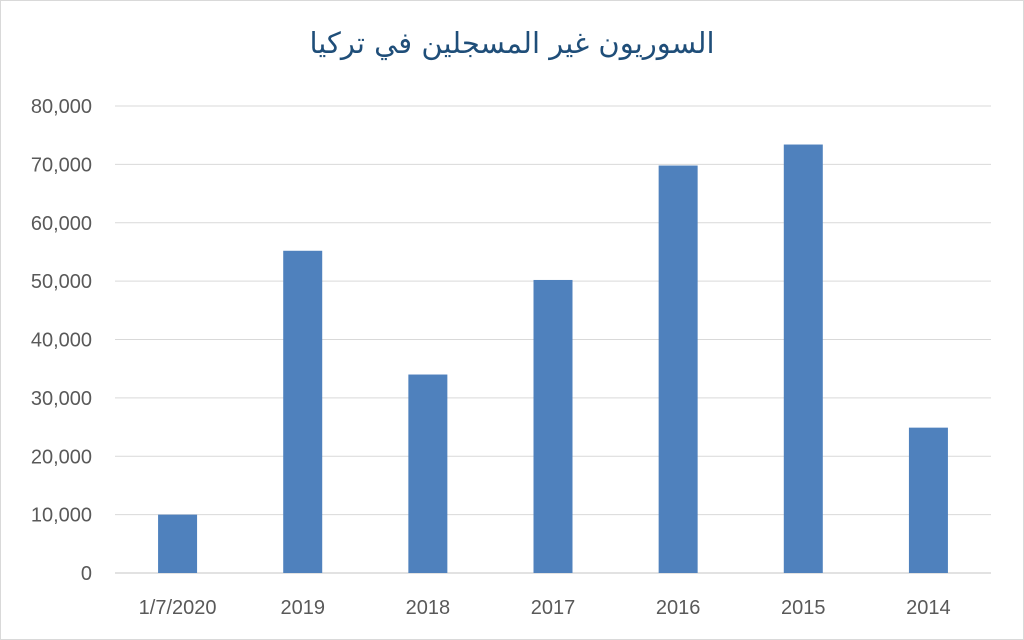 Image resolution: width=1024 pixels, height=640 pixels. What do you see at coordinates (61, 224) in the screenshot?
I see `y-tick-label: 60,000` at bounding box center [61, 224].